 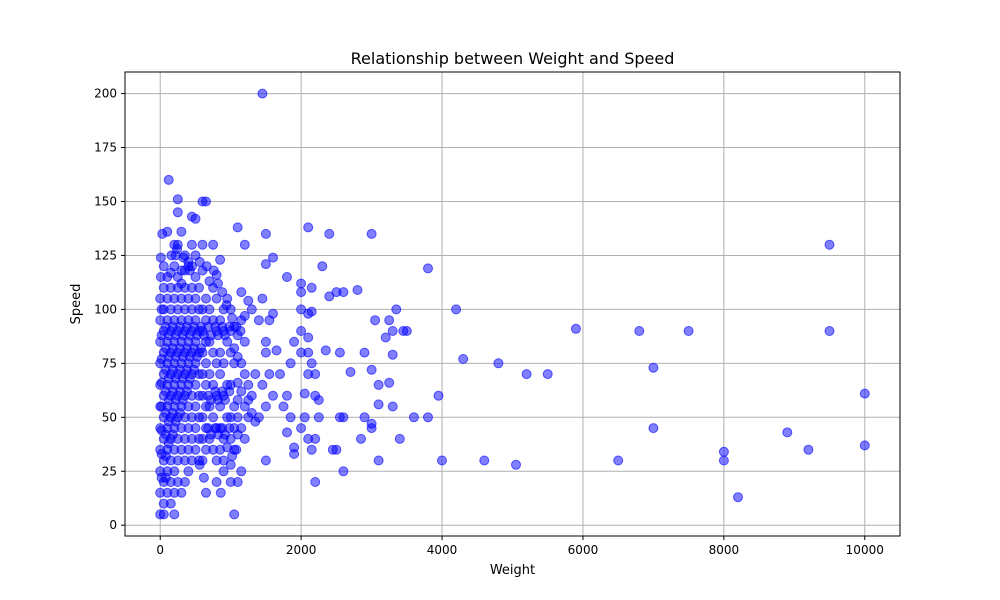 What do you see at coordinates (105, 255) in the screenshot?
I see `y-tick-label: 125` at bounding box center [105, 255].